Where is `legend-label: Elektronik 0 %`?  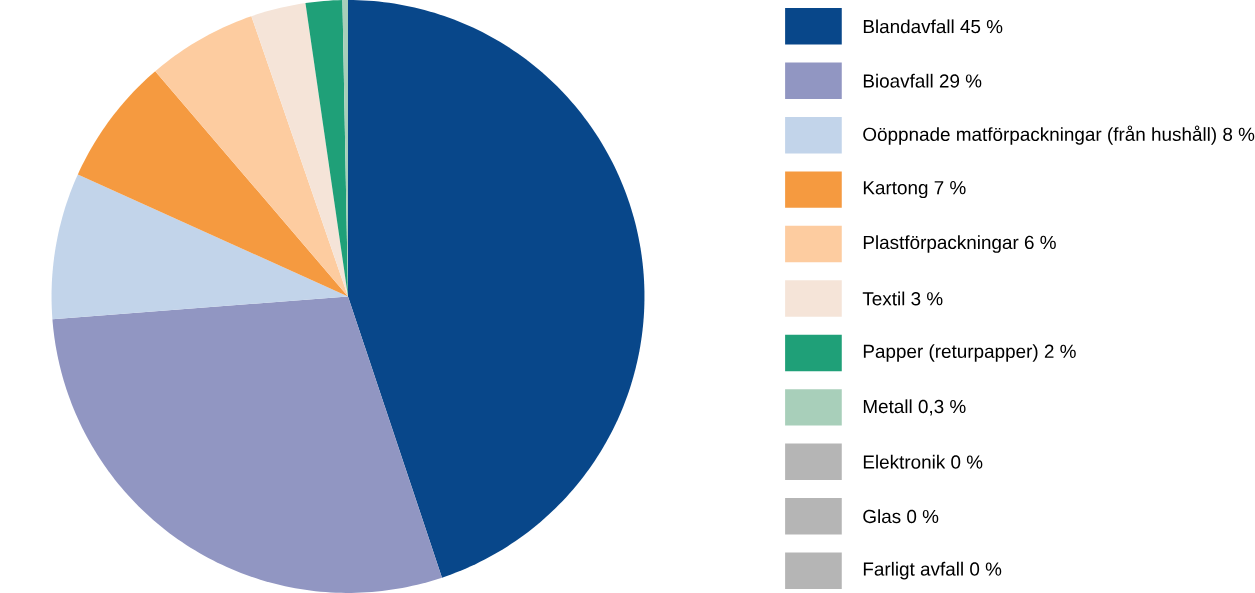 legend-label: Elektronik 0 % is located at coordinates (923, 461).